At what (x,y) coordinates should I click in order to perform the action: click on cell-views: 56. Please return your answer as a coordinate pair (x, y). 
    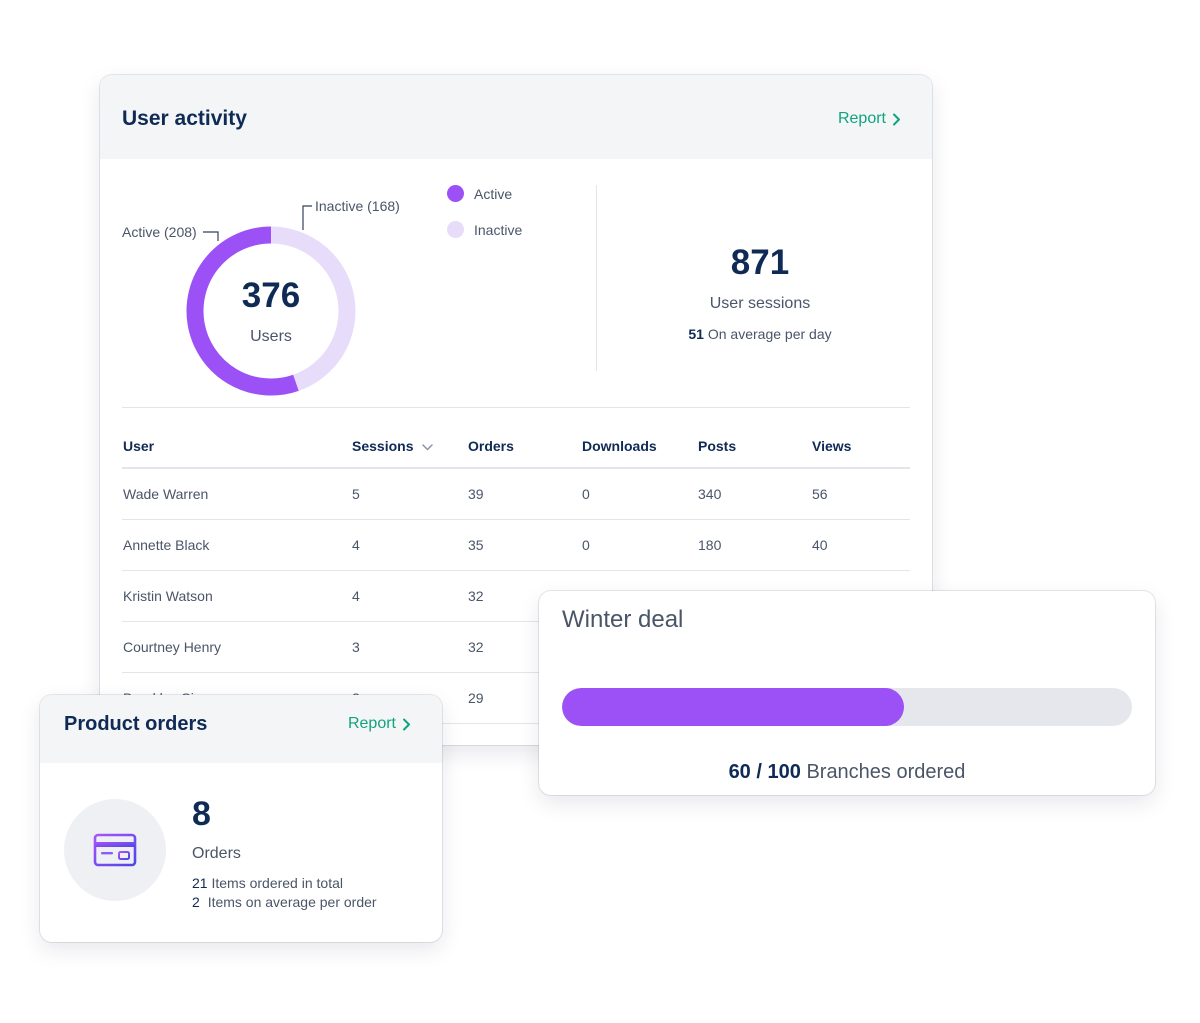
    Looking at the image, I should click on (860, 494).